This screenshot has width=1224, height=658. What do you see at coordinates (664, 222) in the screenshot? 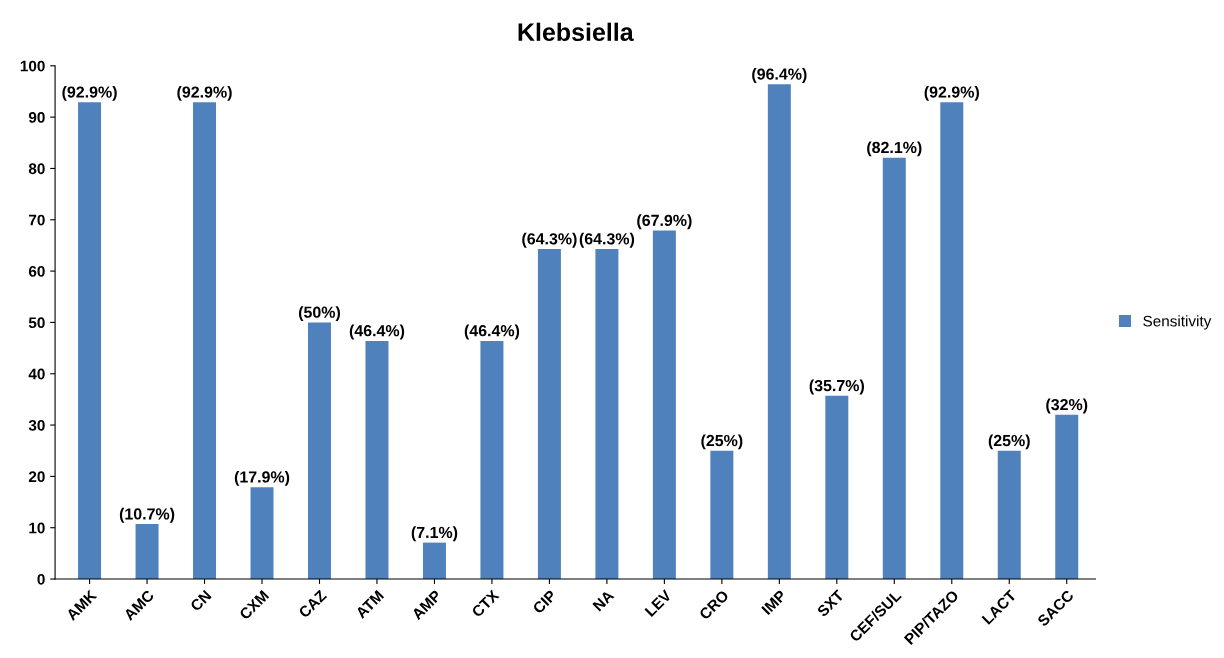
I see `data-label: (67.9%)` at bounding box center [664, 222].